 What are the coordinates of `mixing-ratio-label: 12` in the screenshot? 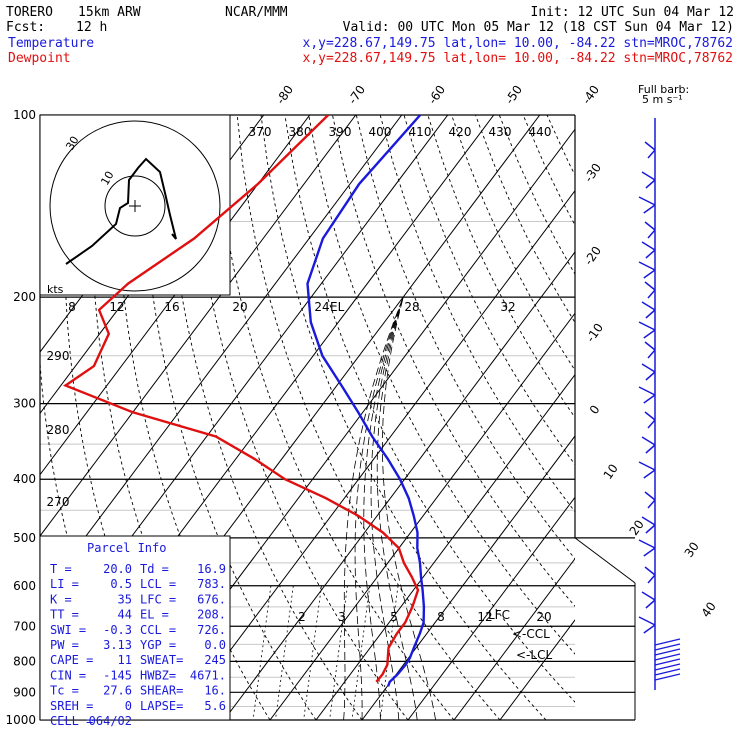 It's located at (484, 617).